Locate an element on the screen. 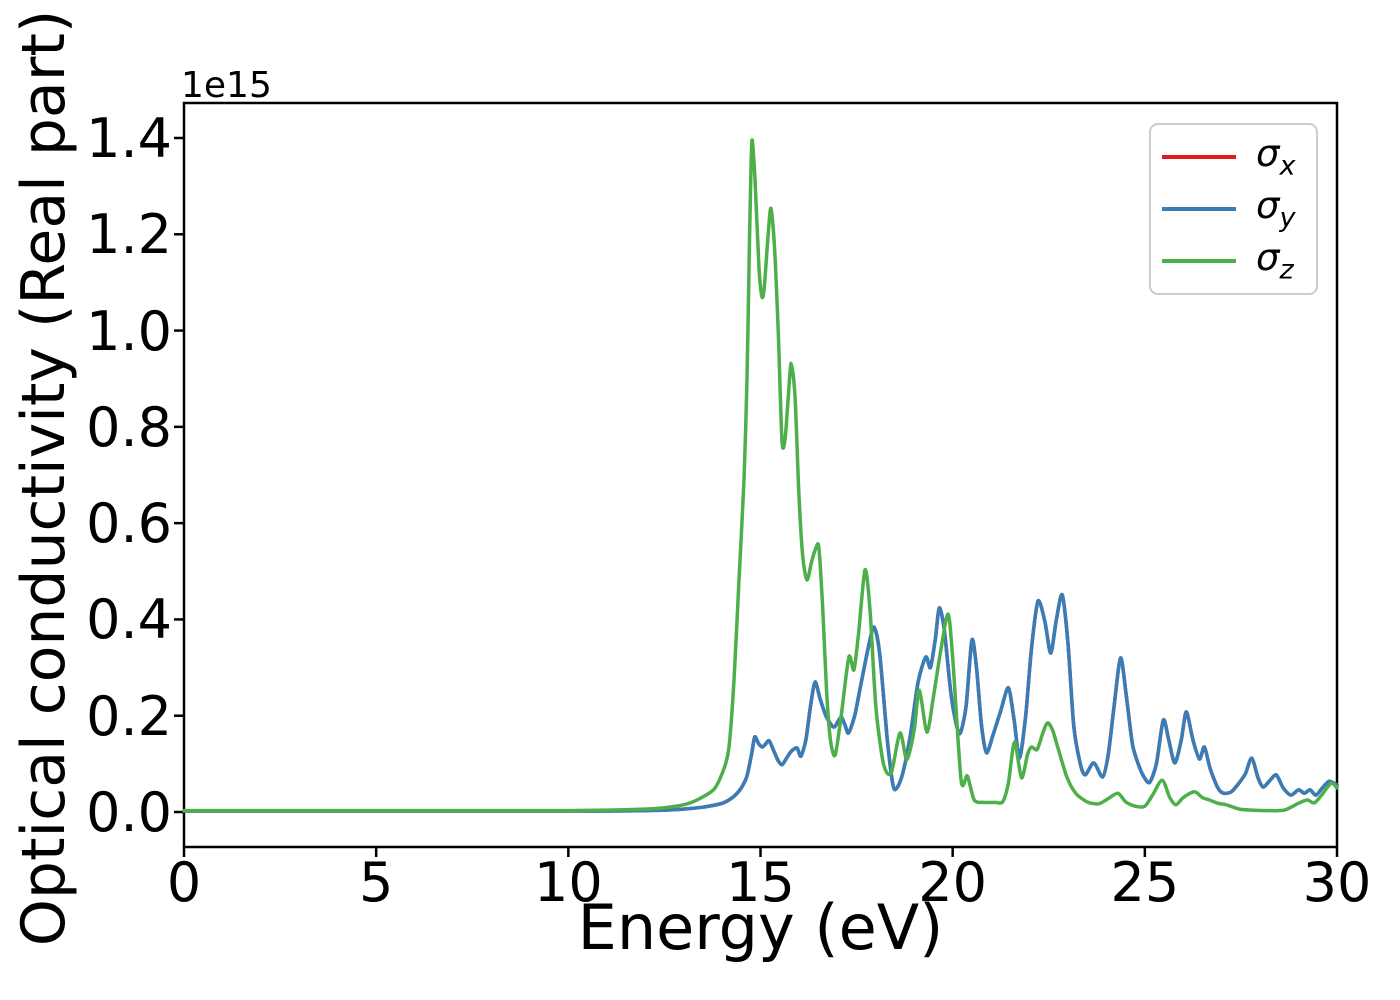  legend: σx σy σz is located at coordinates (1233, 209).